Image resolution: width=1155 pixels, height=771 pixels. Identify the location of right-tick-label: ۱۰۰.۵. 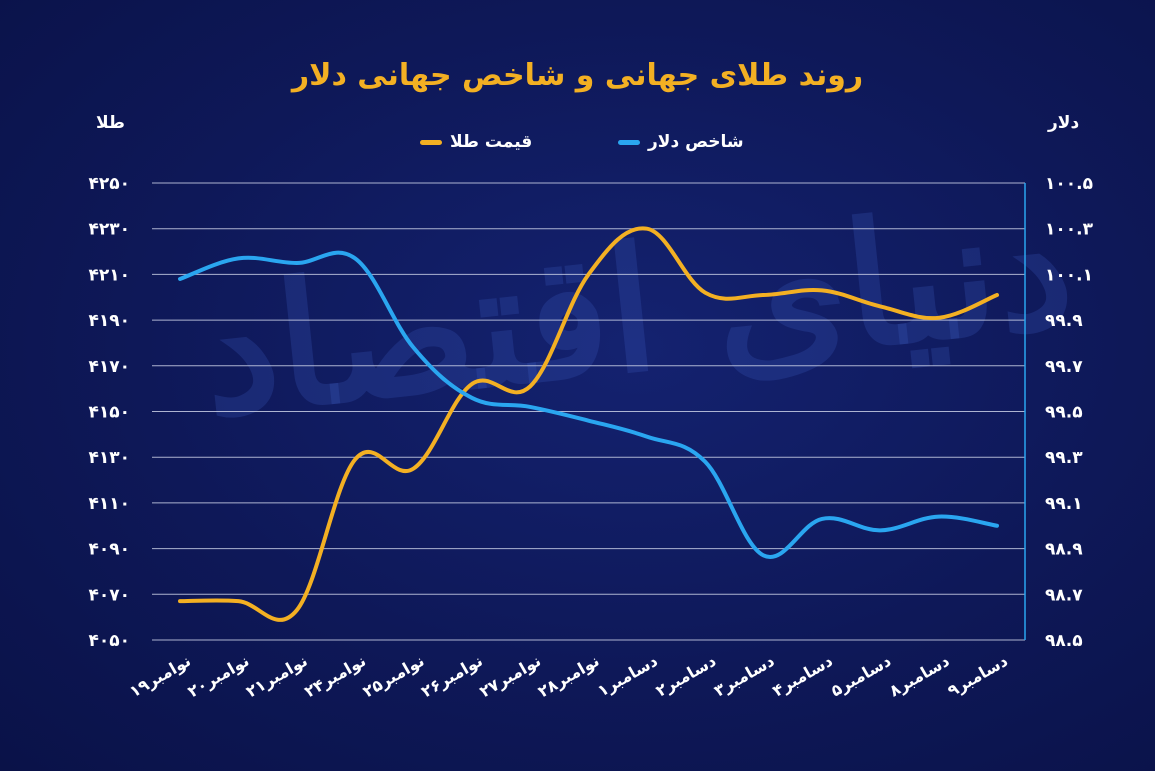
(1069, 184).